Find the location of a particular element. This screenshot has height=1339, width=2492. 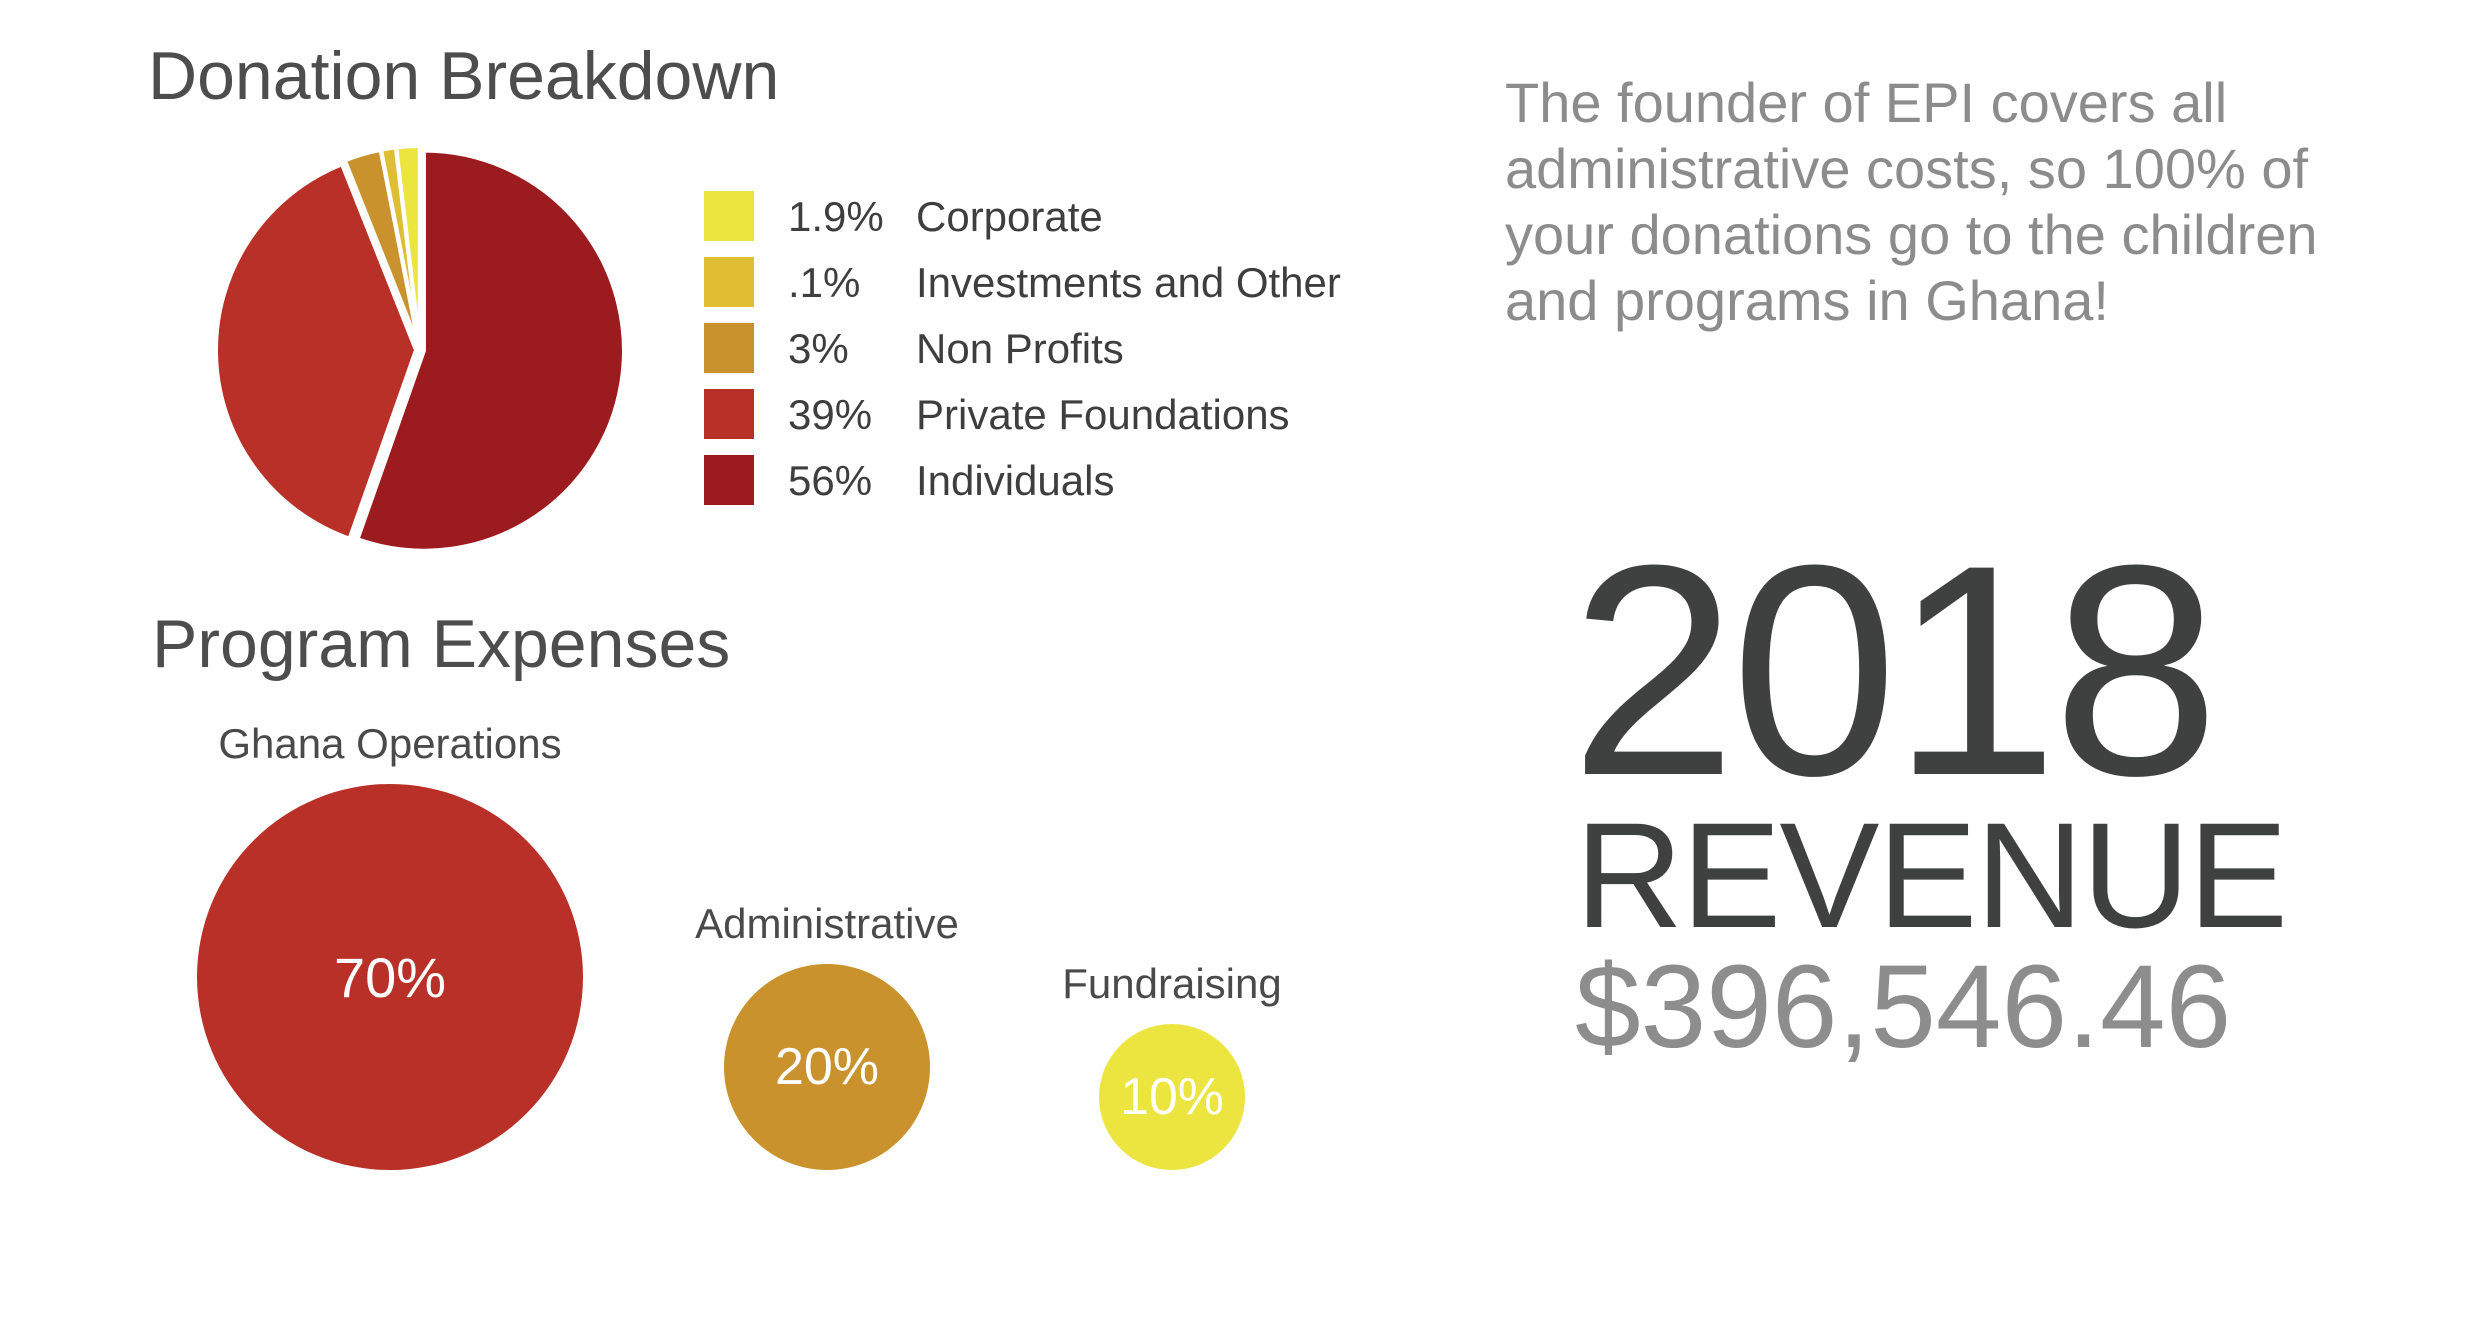

legend-item: 56% Individuals is located at coordinates (1064, 482).